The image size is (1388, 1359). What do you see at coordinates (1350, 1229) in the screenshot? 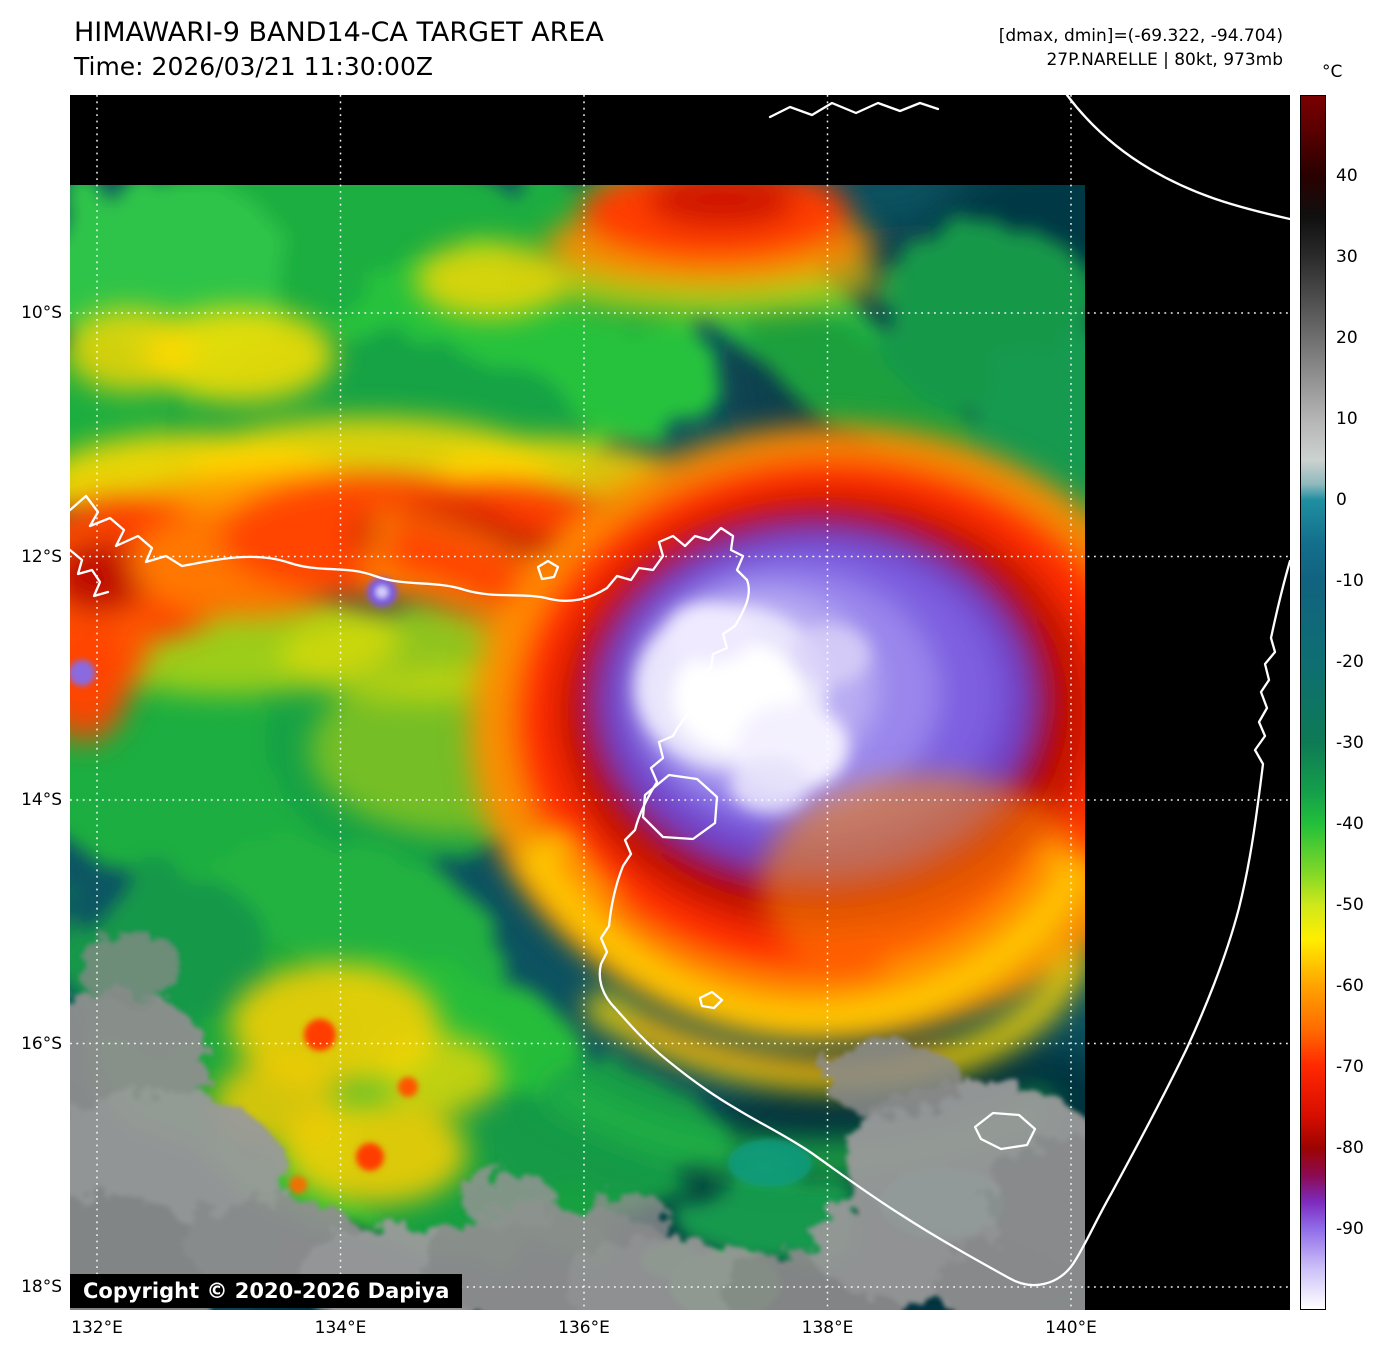
I see `colorbar-tick-label: -90` at bounding box center [1350, 1229].